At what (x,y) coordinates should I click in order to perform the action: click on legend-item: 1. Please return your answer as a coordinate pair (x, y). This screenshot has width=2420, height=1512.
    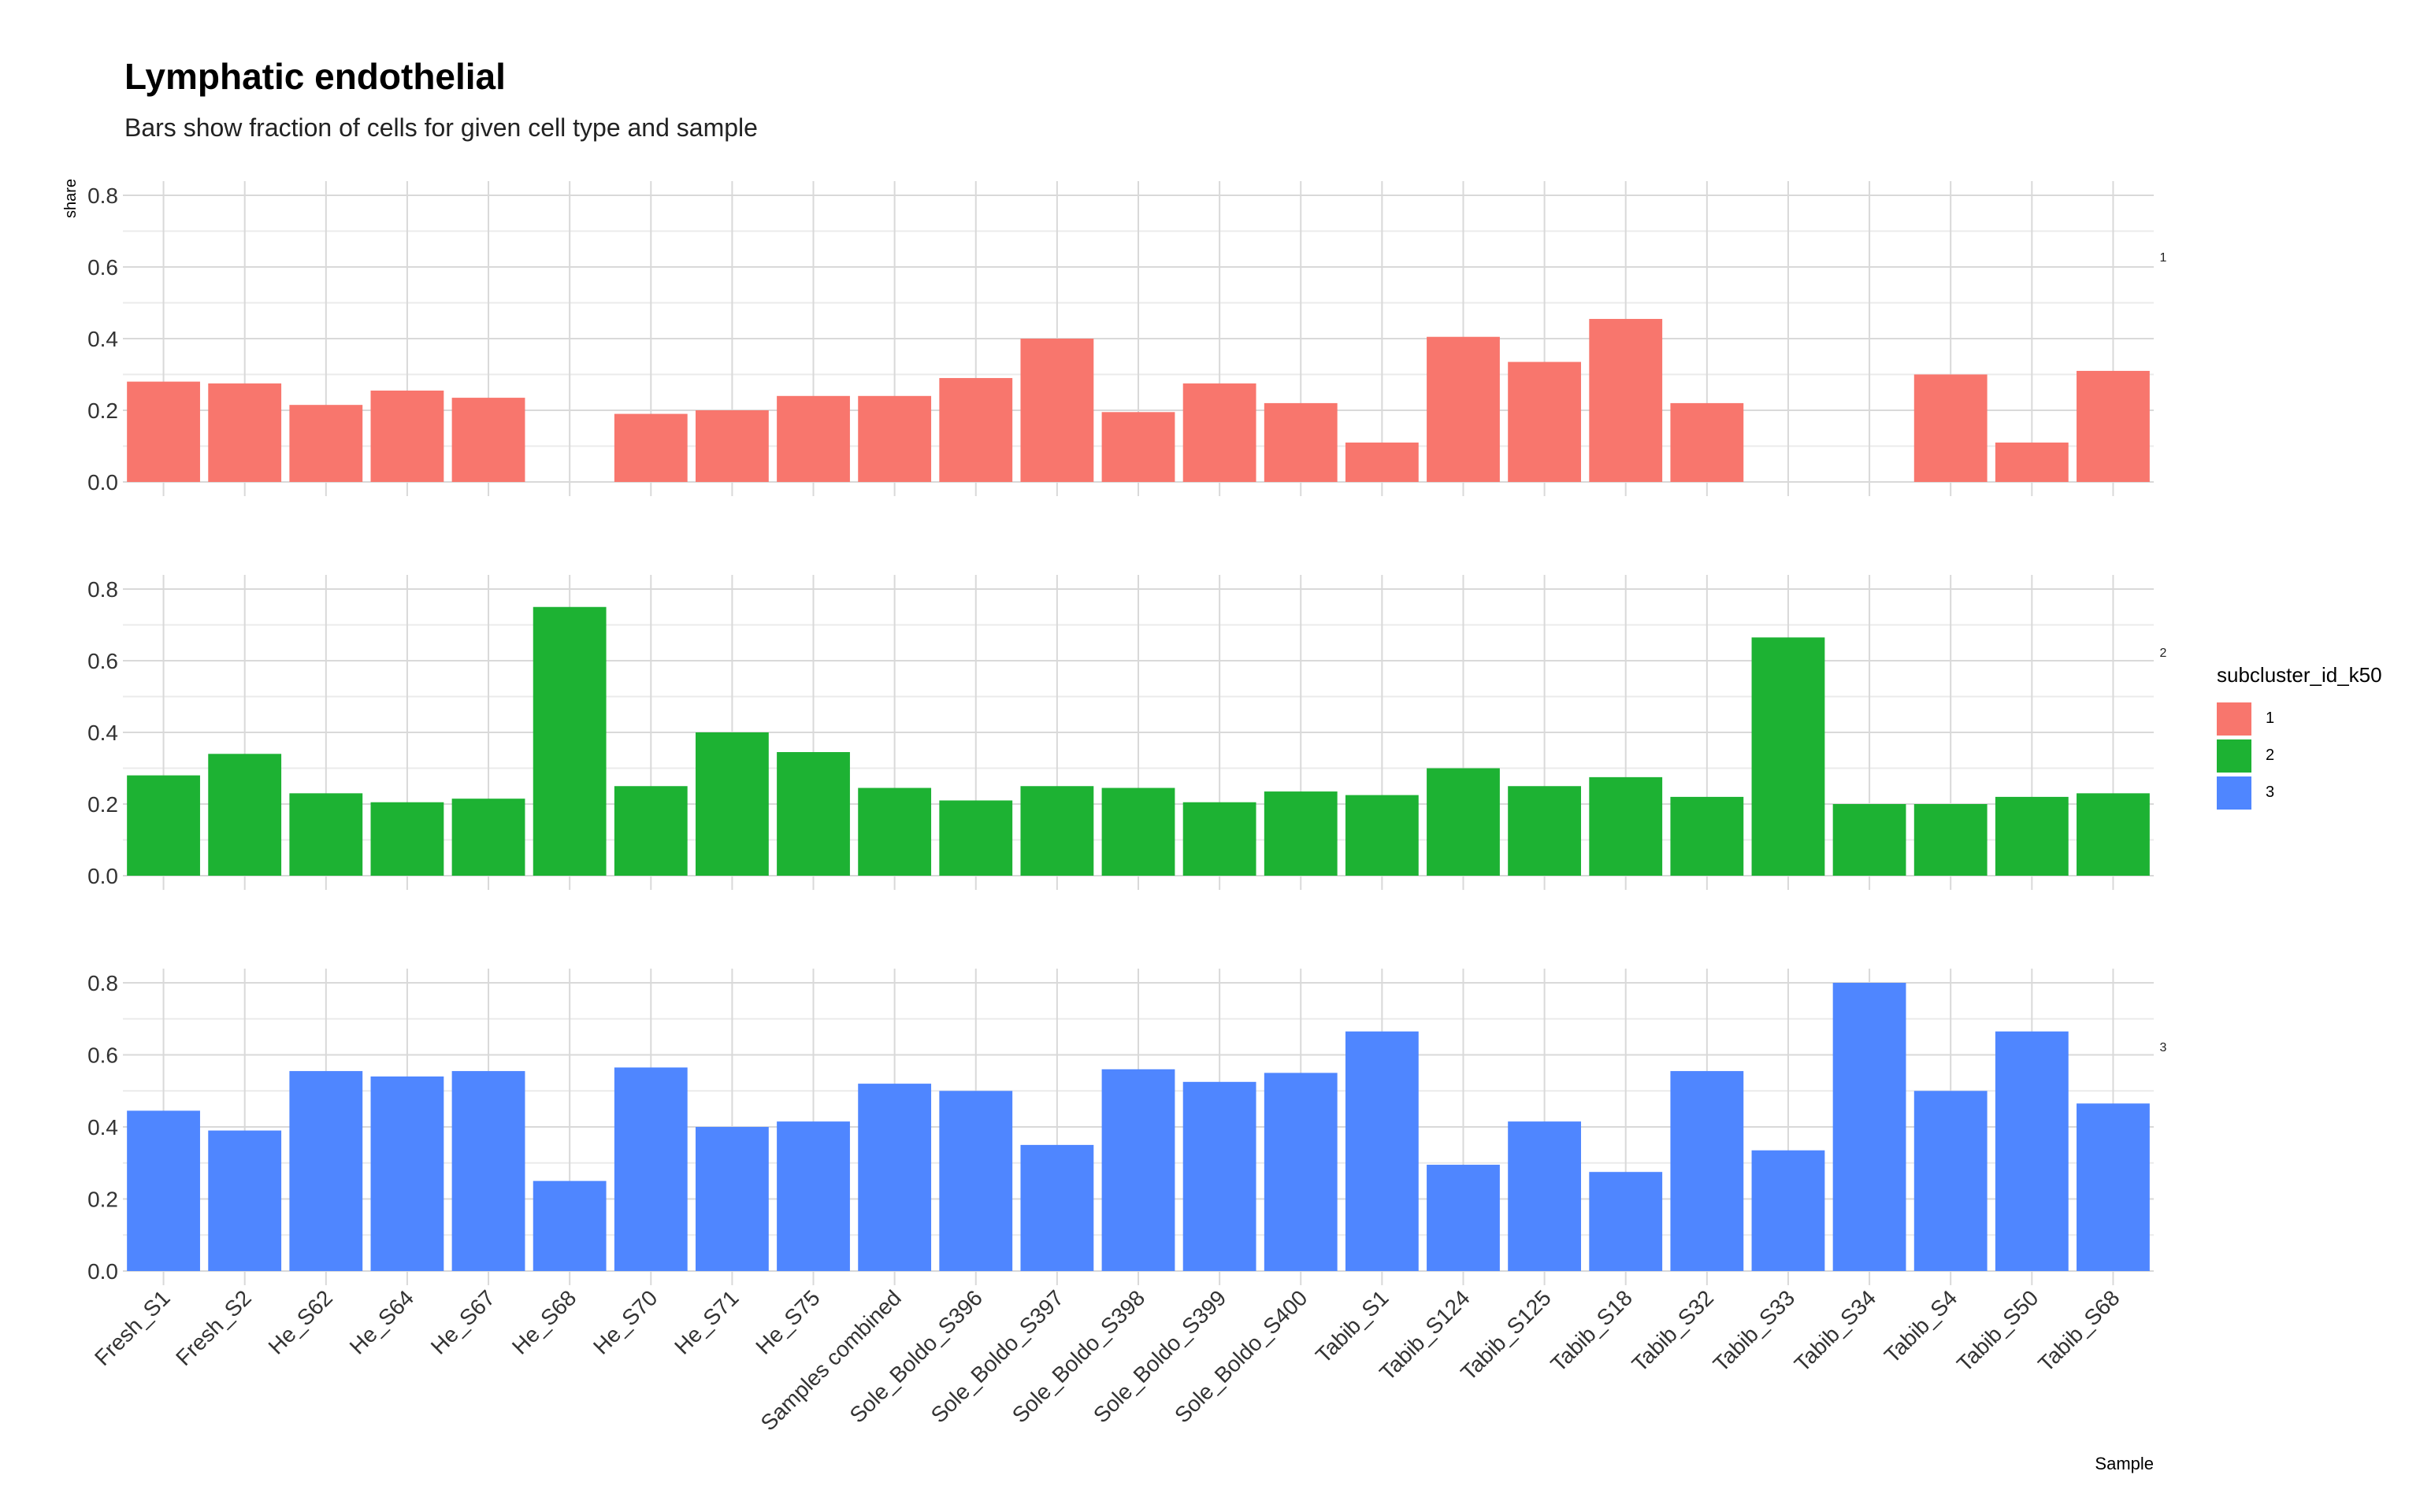
    Looking at the image, I should click on (2299, 718).